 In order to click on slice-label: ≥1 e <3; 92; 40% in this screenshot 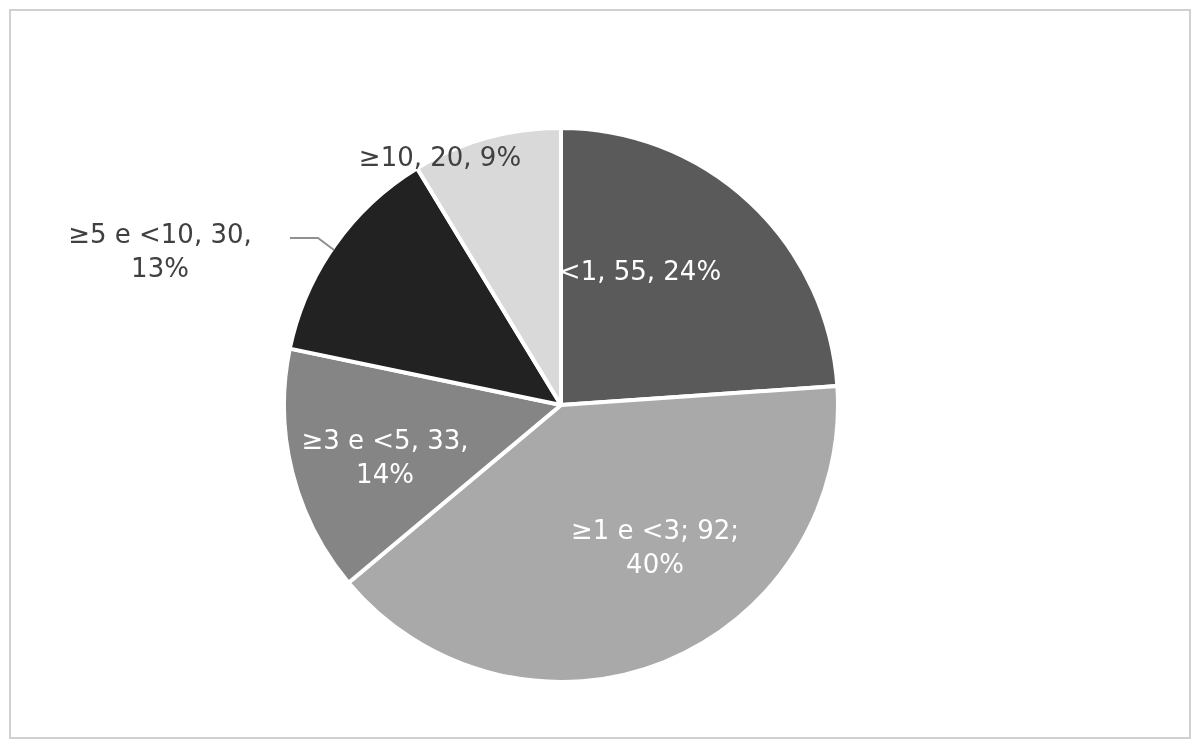, I will do `click(655, 546)`.